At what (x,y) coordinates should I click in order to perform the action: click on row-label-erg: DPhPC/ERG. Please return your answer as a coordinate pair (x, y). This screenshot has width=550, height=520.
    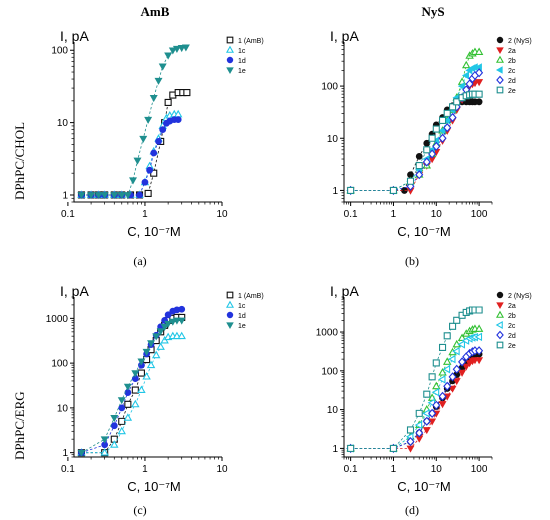
    Looking at the image, I should click on (19, 425).